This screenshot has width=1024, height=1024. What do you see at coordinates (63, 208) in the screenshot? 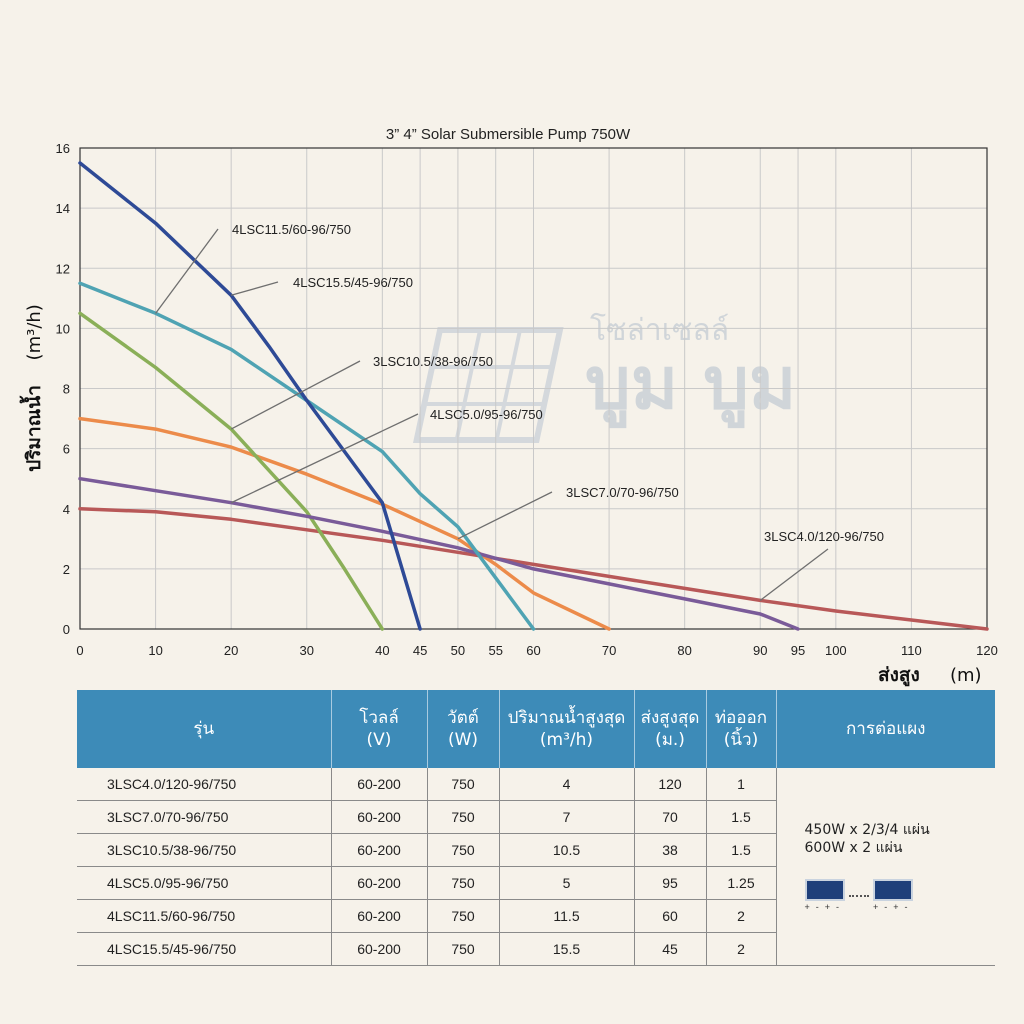
I see `y-tick-label: 14` at bounding box center [63, 208].